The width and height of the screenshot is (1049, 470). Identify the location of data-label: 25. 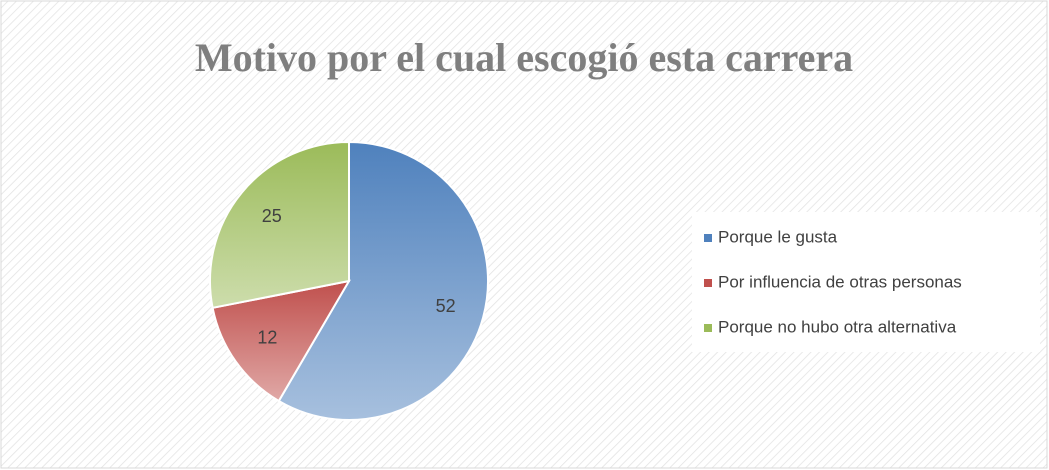
(272, 216).